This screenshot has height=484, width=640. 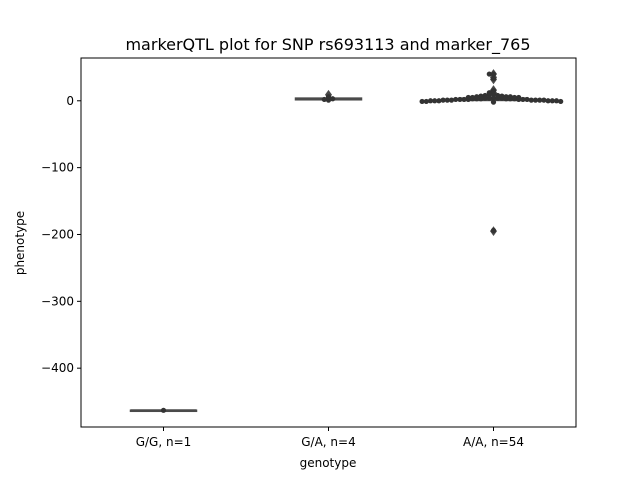 What do you see at coordinates (57, 234) in the screenshot?
I see `y-tick-label: −200` at bounding box center [57, 234].